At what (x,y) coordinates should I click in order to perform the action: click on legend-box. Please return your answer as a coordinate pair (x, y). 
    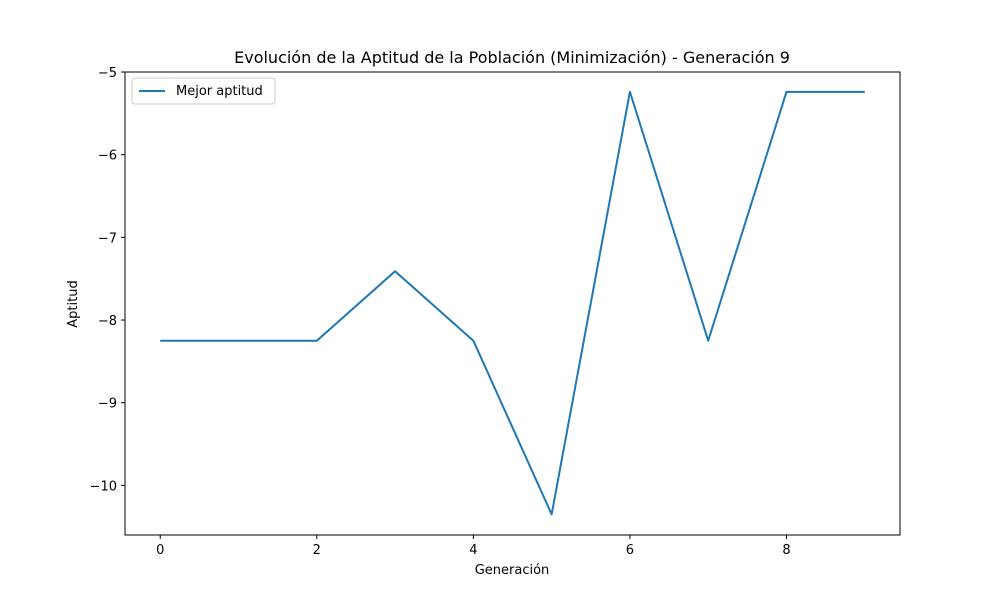
    Looking at the image, I should click on (203, 91).